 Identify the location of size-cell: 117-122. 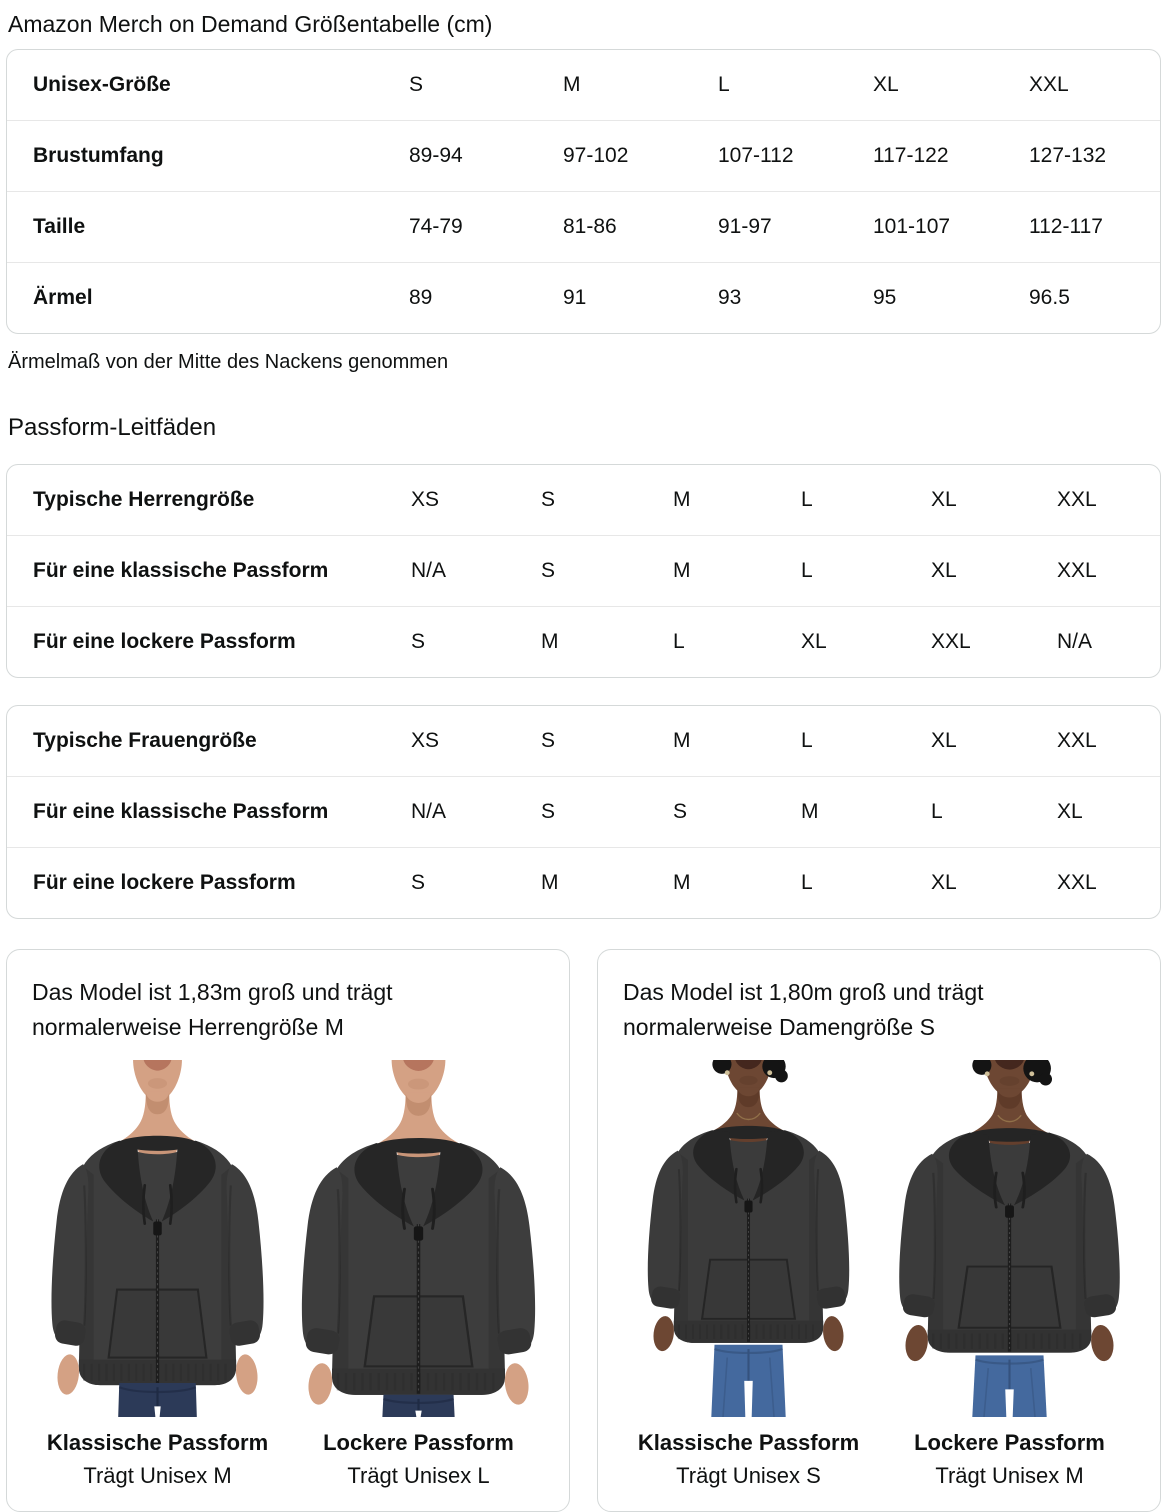
(911, 155).